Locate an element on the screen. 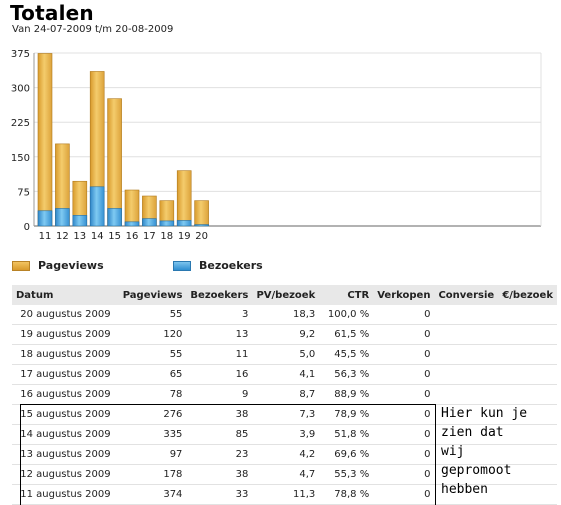 The image size is (561, 505). table-row: 19 augustus 2009 120 13 9,2 61,5 % 0 is located at coordinates (284, 334).